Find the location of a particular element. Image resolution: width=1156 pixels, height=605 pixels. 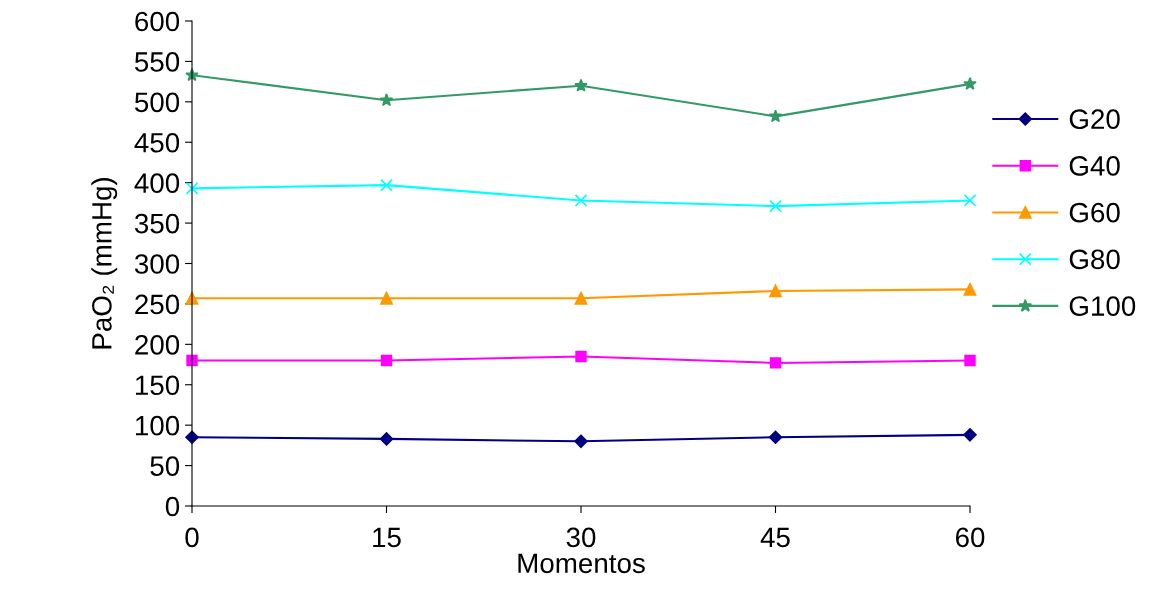

legend-label: G80 is located at coordinates (1094, 259).